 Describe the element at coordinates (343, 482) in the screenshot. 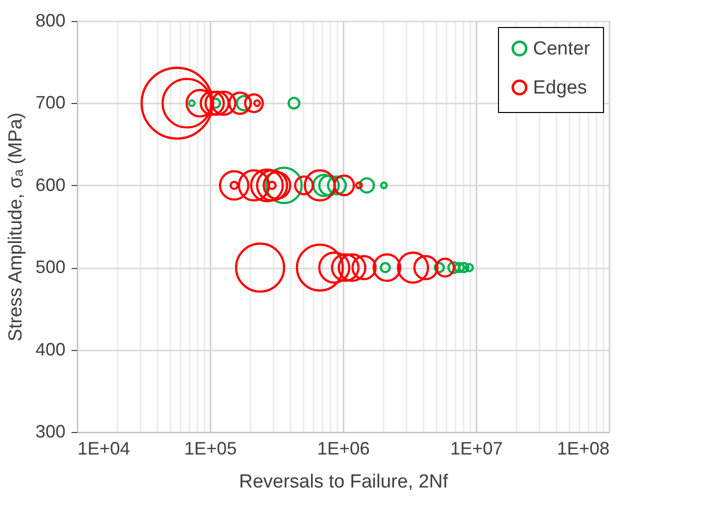

I see `x-axis-title: Reversals to Failure, 2Nf` at that location.